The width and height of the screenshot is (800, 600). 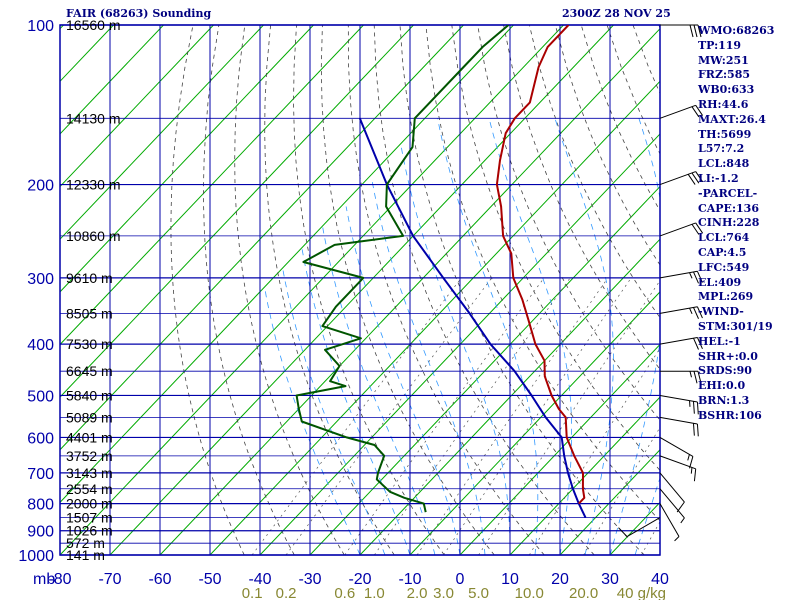 What do you see at coordinates (718, 178) in the screenshot?
I see `index-item: LI:-1.2` at bounding box center [718, 178].